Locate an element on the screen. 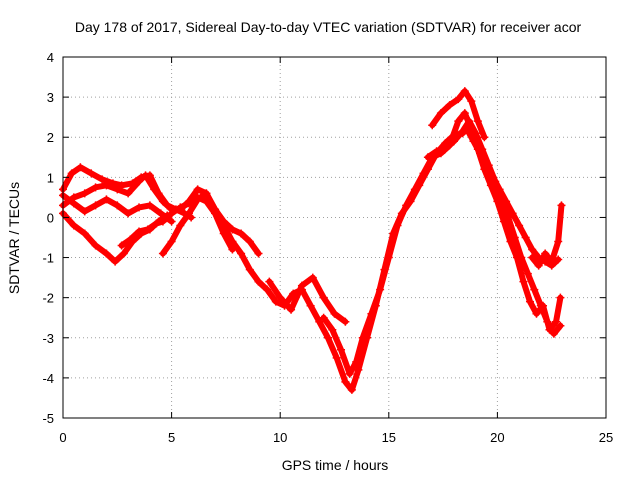 The height and width of the screenshot is (480, 640). y-tick-label: -2 is located at coordinates (48, 298).